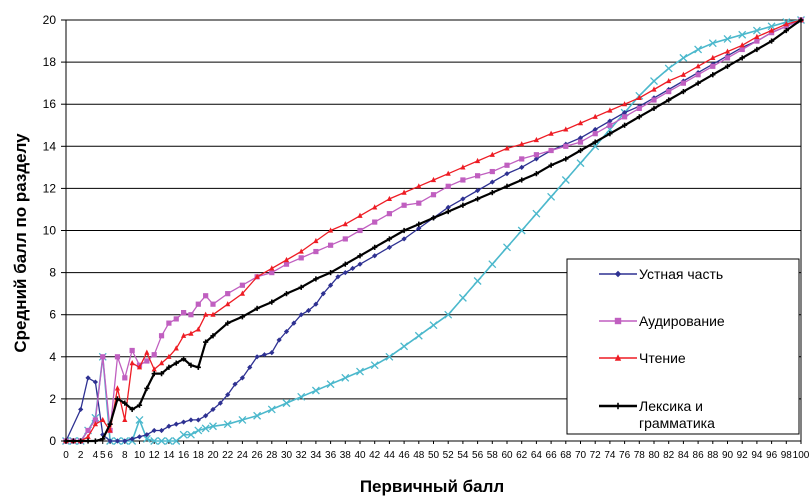 The width and height of the screenshot is (811, 502). I want to click on y-tick-label: 12, so click(50, 188).